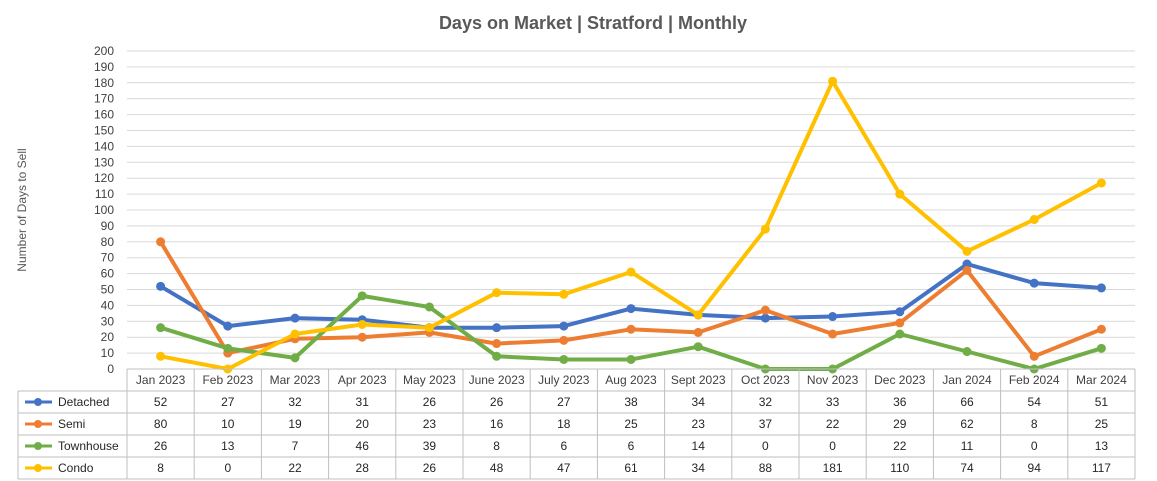 The image size is (1157, 481). Describe the element at coordinates (22, 209) in the screenshot. I see `y-axis-label: Number of Days to Sell` at that location.